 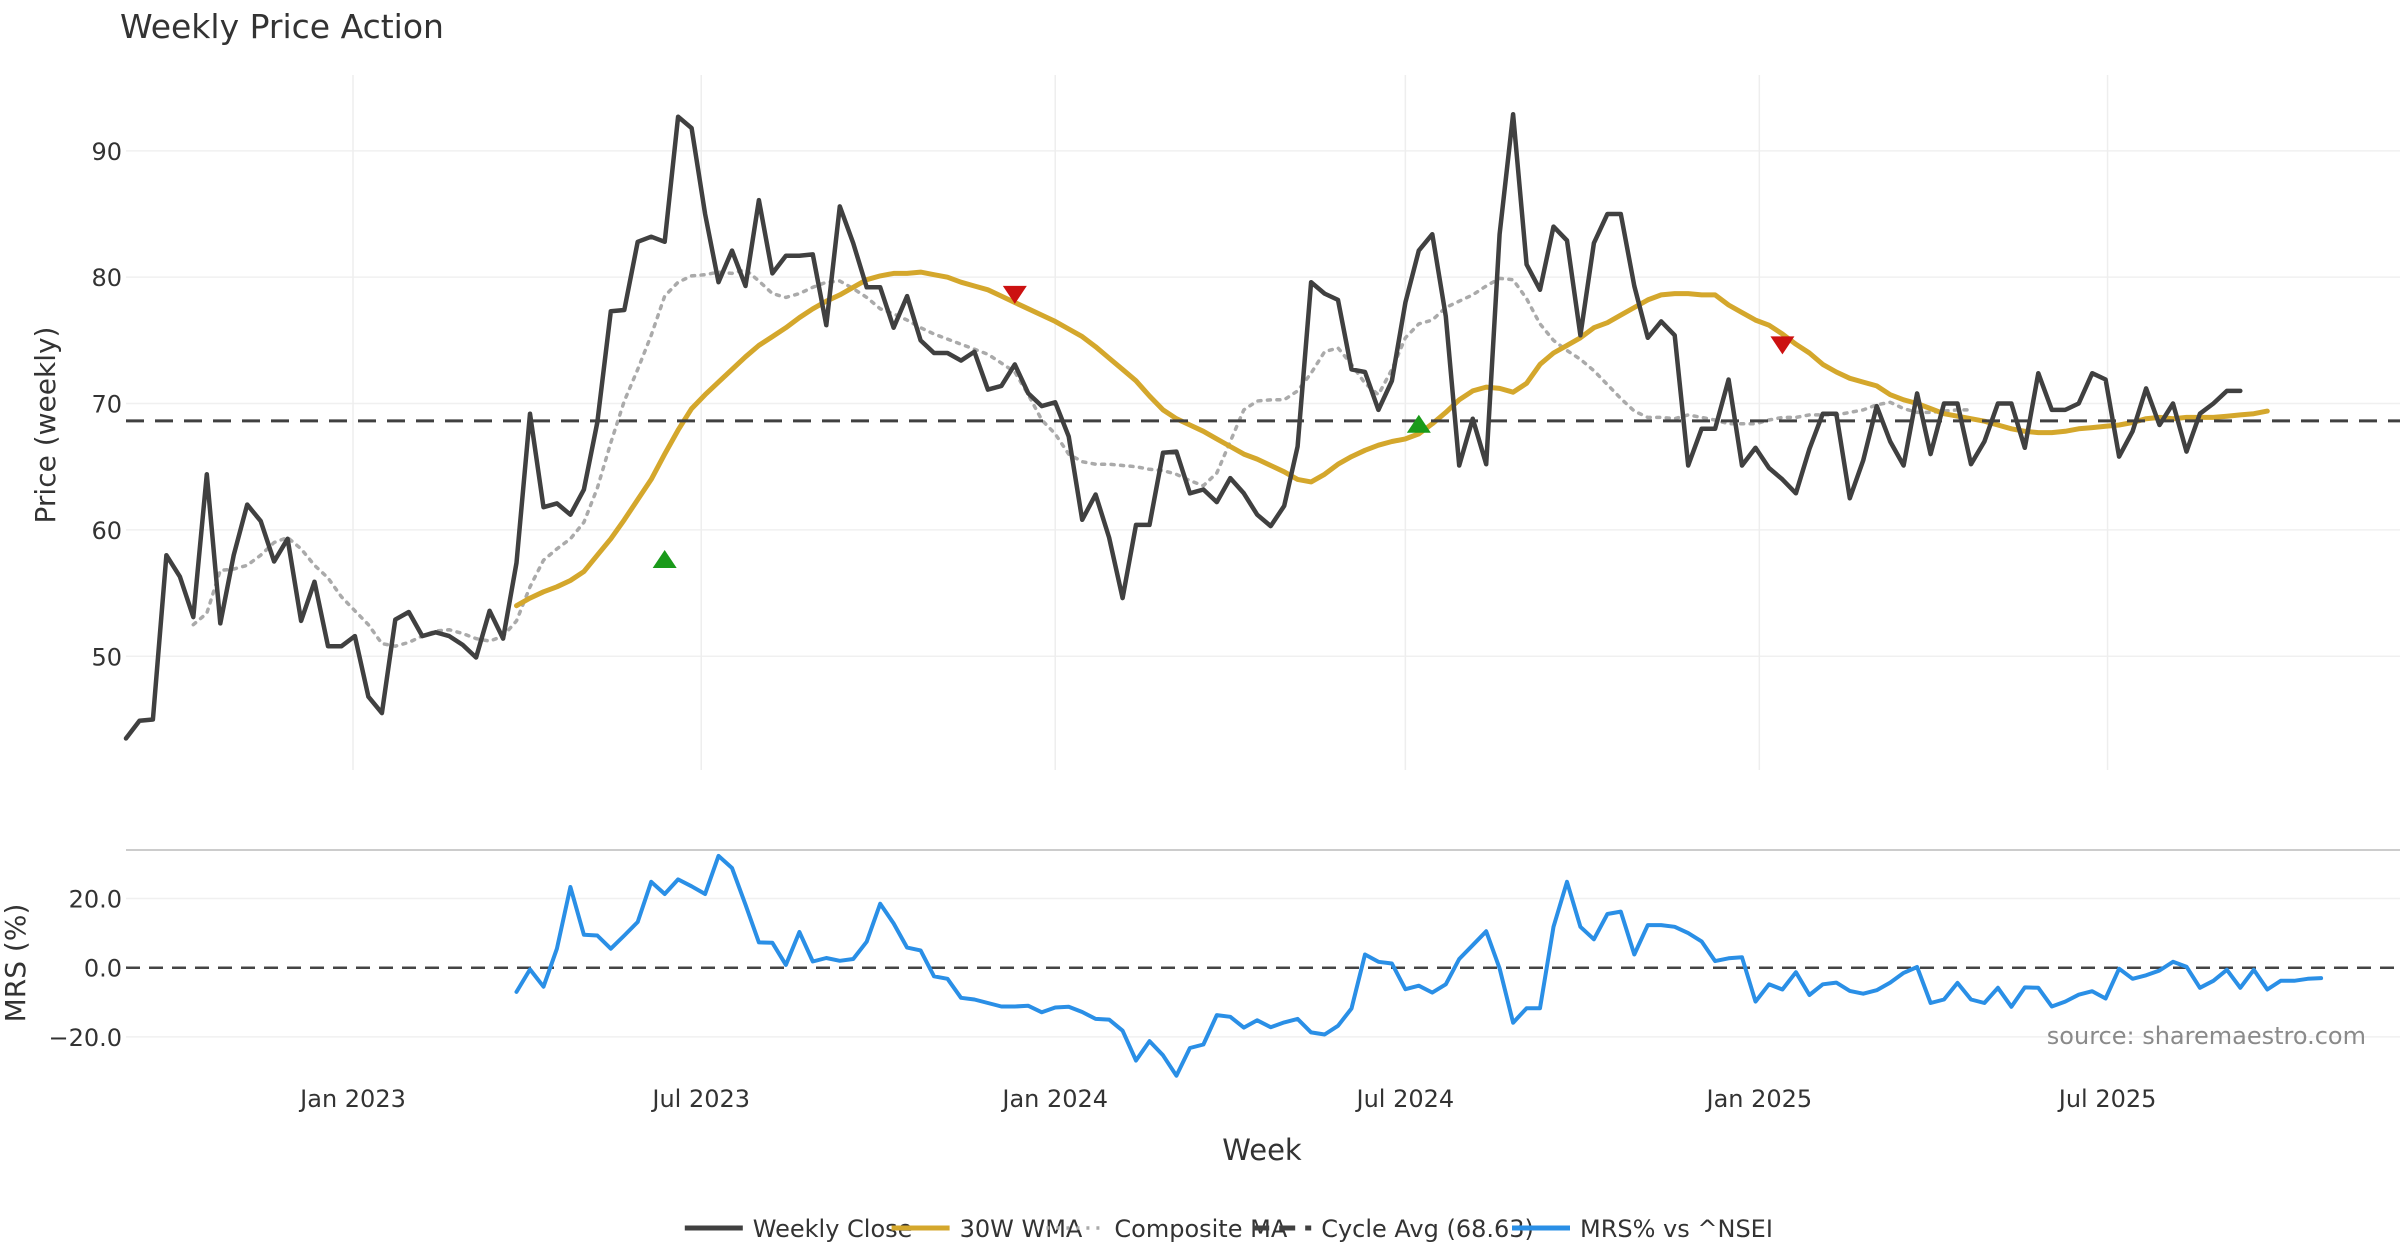 I want to click on legend-label: Weekly Close, so click(x=833, y=1229).